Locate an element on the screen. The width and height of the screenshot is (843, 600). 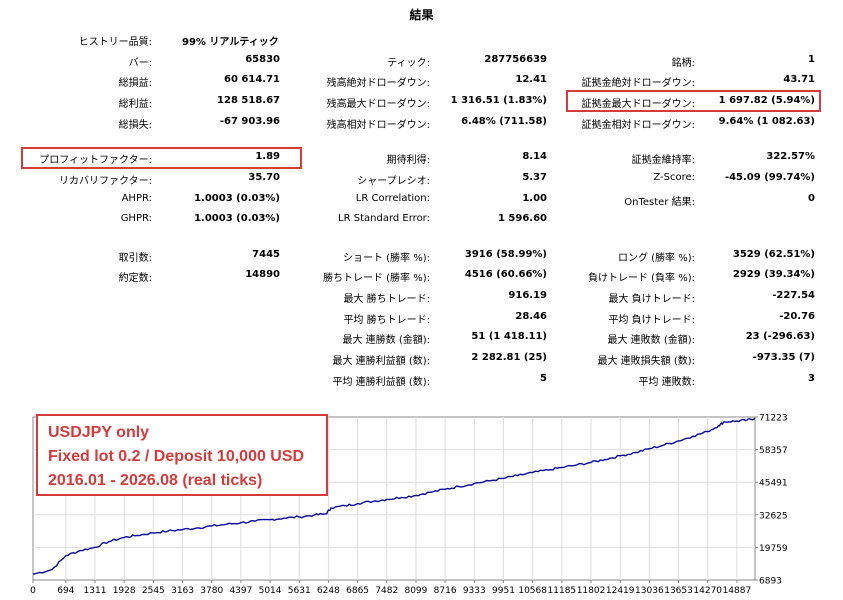
stat-value: 8.14 is located at coordinates (534, 156).